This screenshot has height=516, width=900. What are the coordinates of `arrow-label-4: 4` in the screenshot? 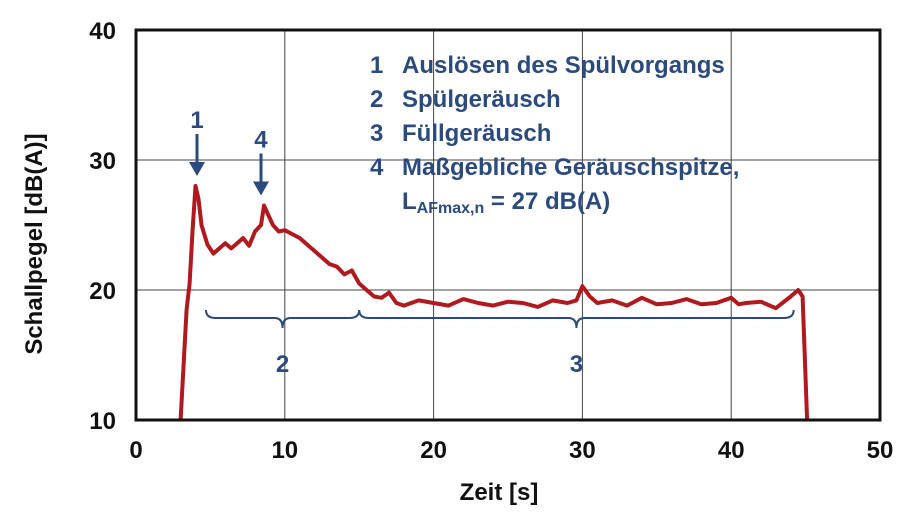 It's located at (261, 140).